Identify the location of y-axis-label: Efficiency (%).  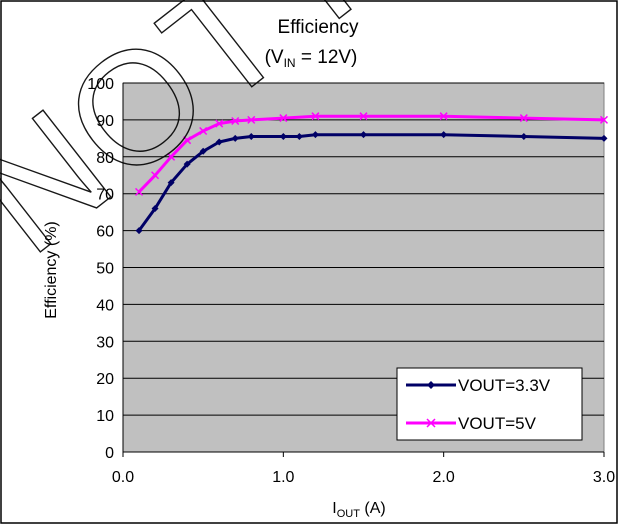
(51, 270).